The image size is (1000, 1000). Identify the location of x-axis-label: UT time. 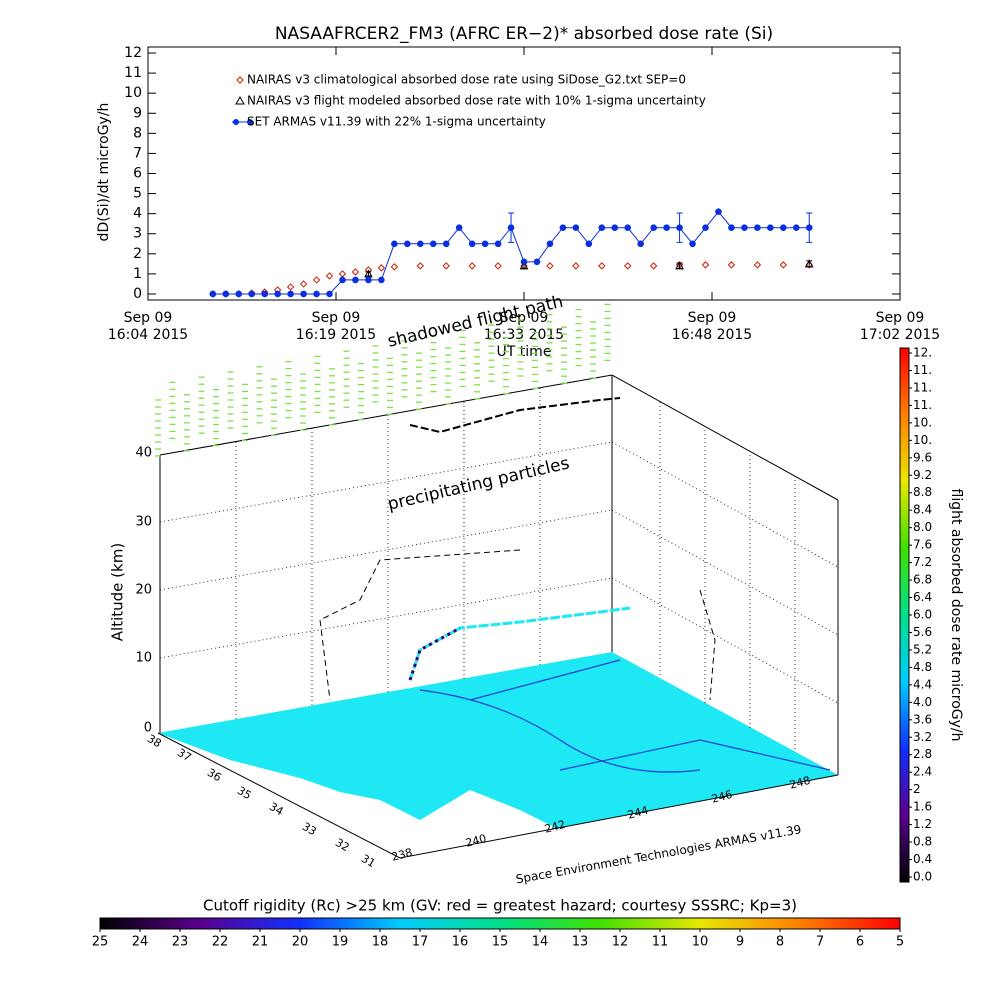
(524, 352).